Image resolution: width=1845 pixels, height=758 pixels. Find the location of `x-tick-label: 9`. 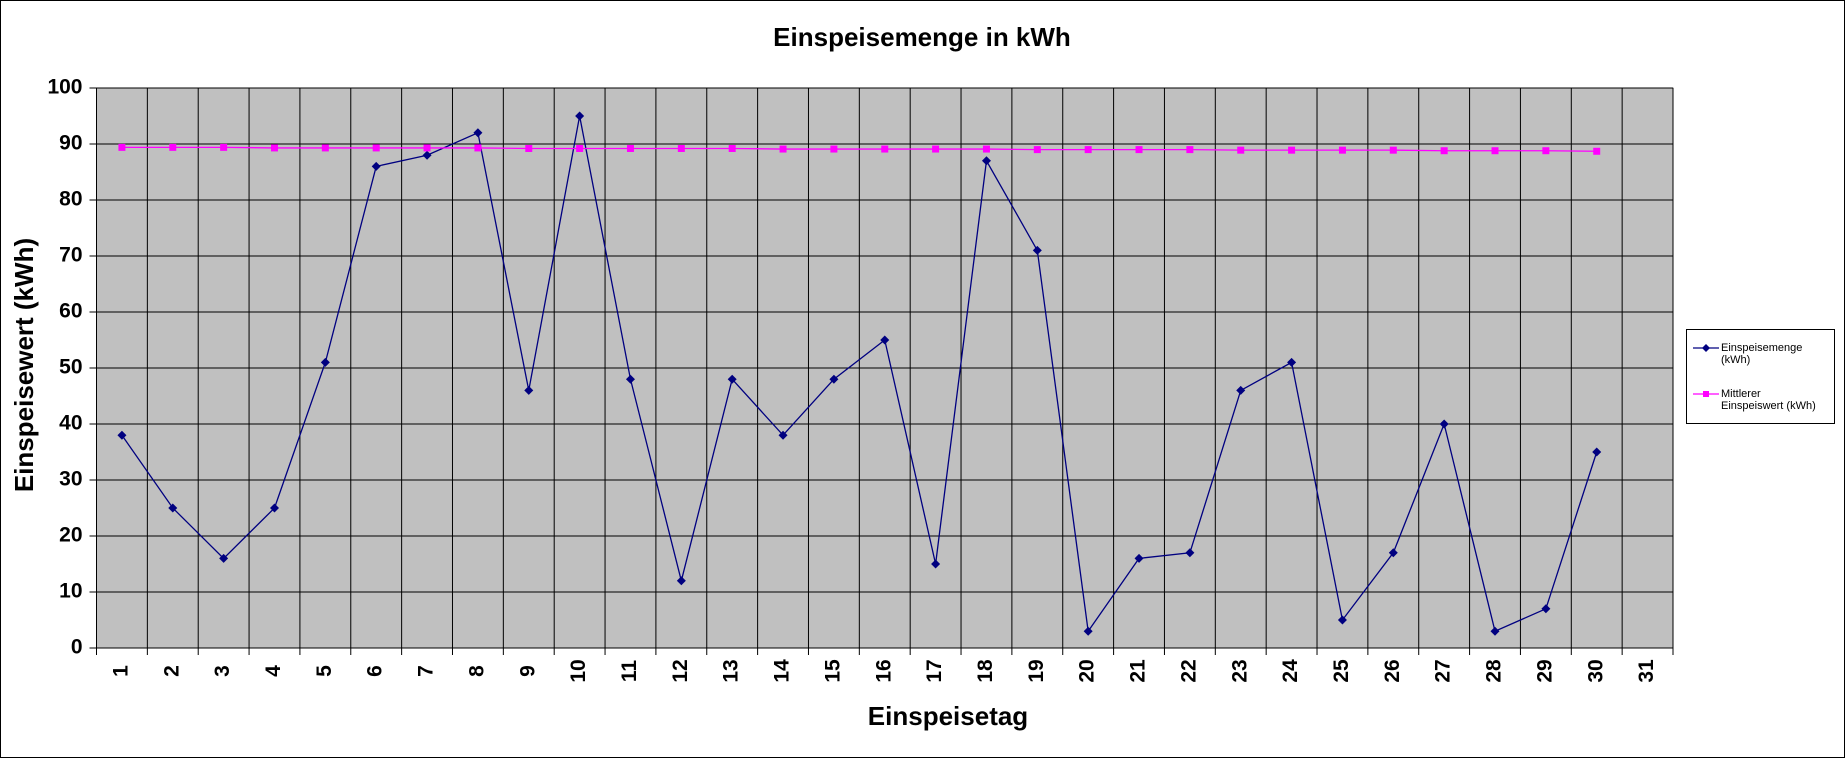

x-tick-label: 9 is located at coordinates (527, 671).